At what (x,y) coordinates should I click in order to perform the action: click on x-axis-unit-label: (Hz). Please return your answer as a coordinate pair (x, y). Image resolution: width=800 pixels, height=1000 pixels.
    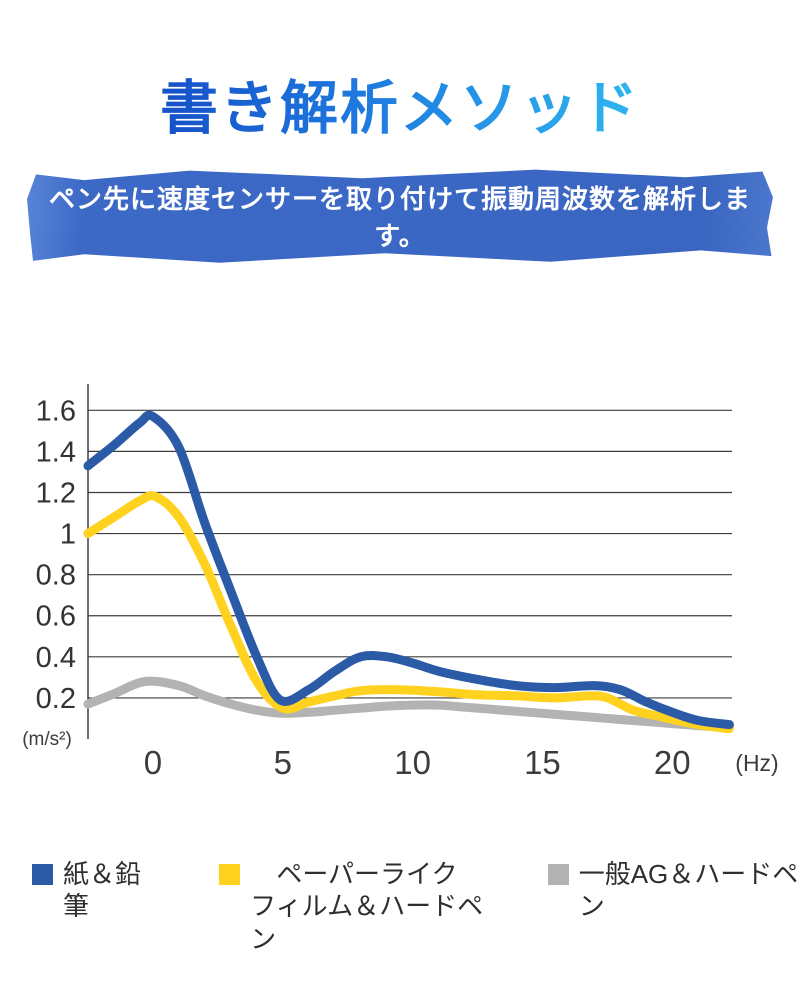
    Looking at the image, I should click on (756, 763).